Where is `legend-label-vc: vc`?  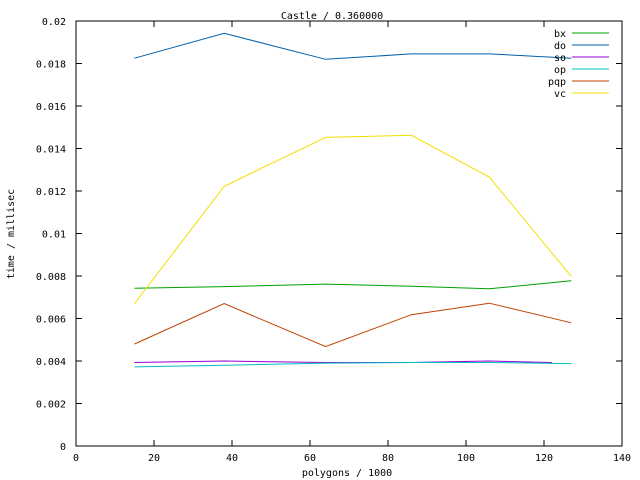 legend-label-vc: vc is located at coordinates (560, 94).